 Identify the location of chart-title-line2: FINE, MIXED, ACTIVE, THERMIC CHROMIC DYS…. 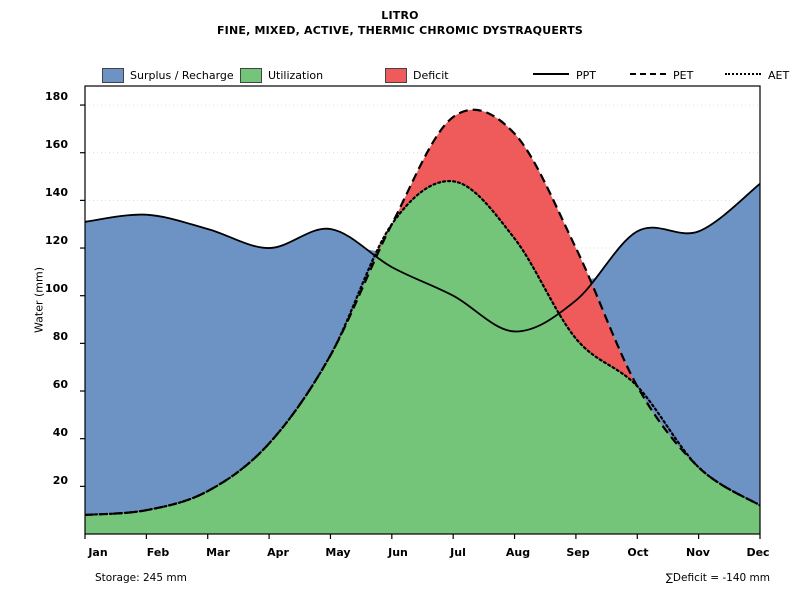
(400, 30).